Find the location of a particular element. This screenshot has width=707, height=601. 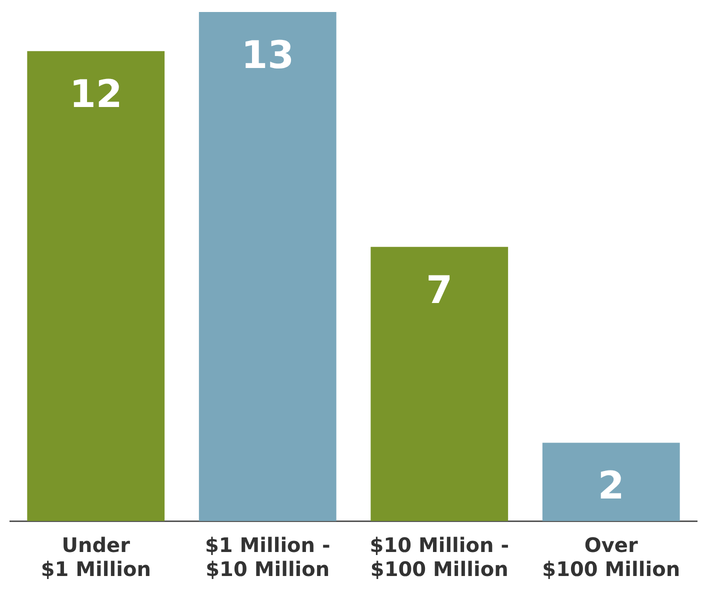

x-tick-label: Over $100 Million is located at coordinates (611, 557).